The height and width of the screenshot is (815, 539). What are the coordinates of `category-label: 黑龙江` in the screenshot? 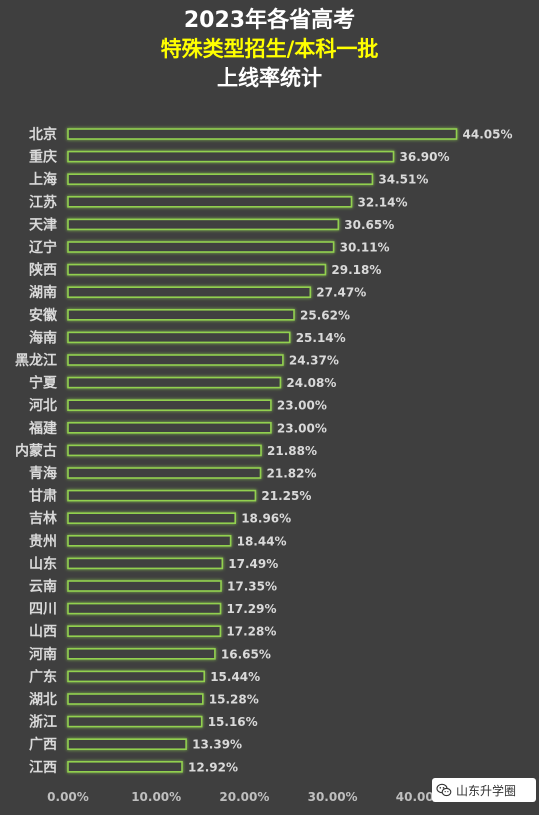 It's located at (36, 360).